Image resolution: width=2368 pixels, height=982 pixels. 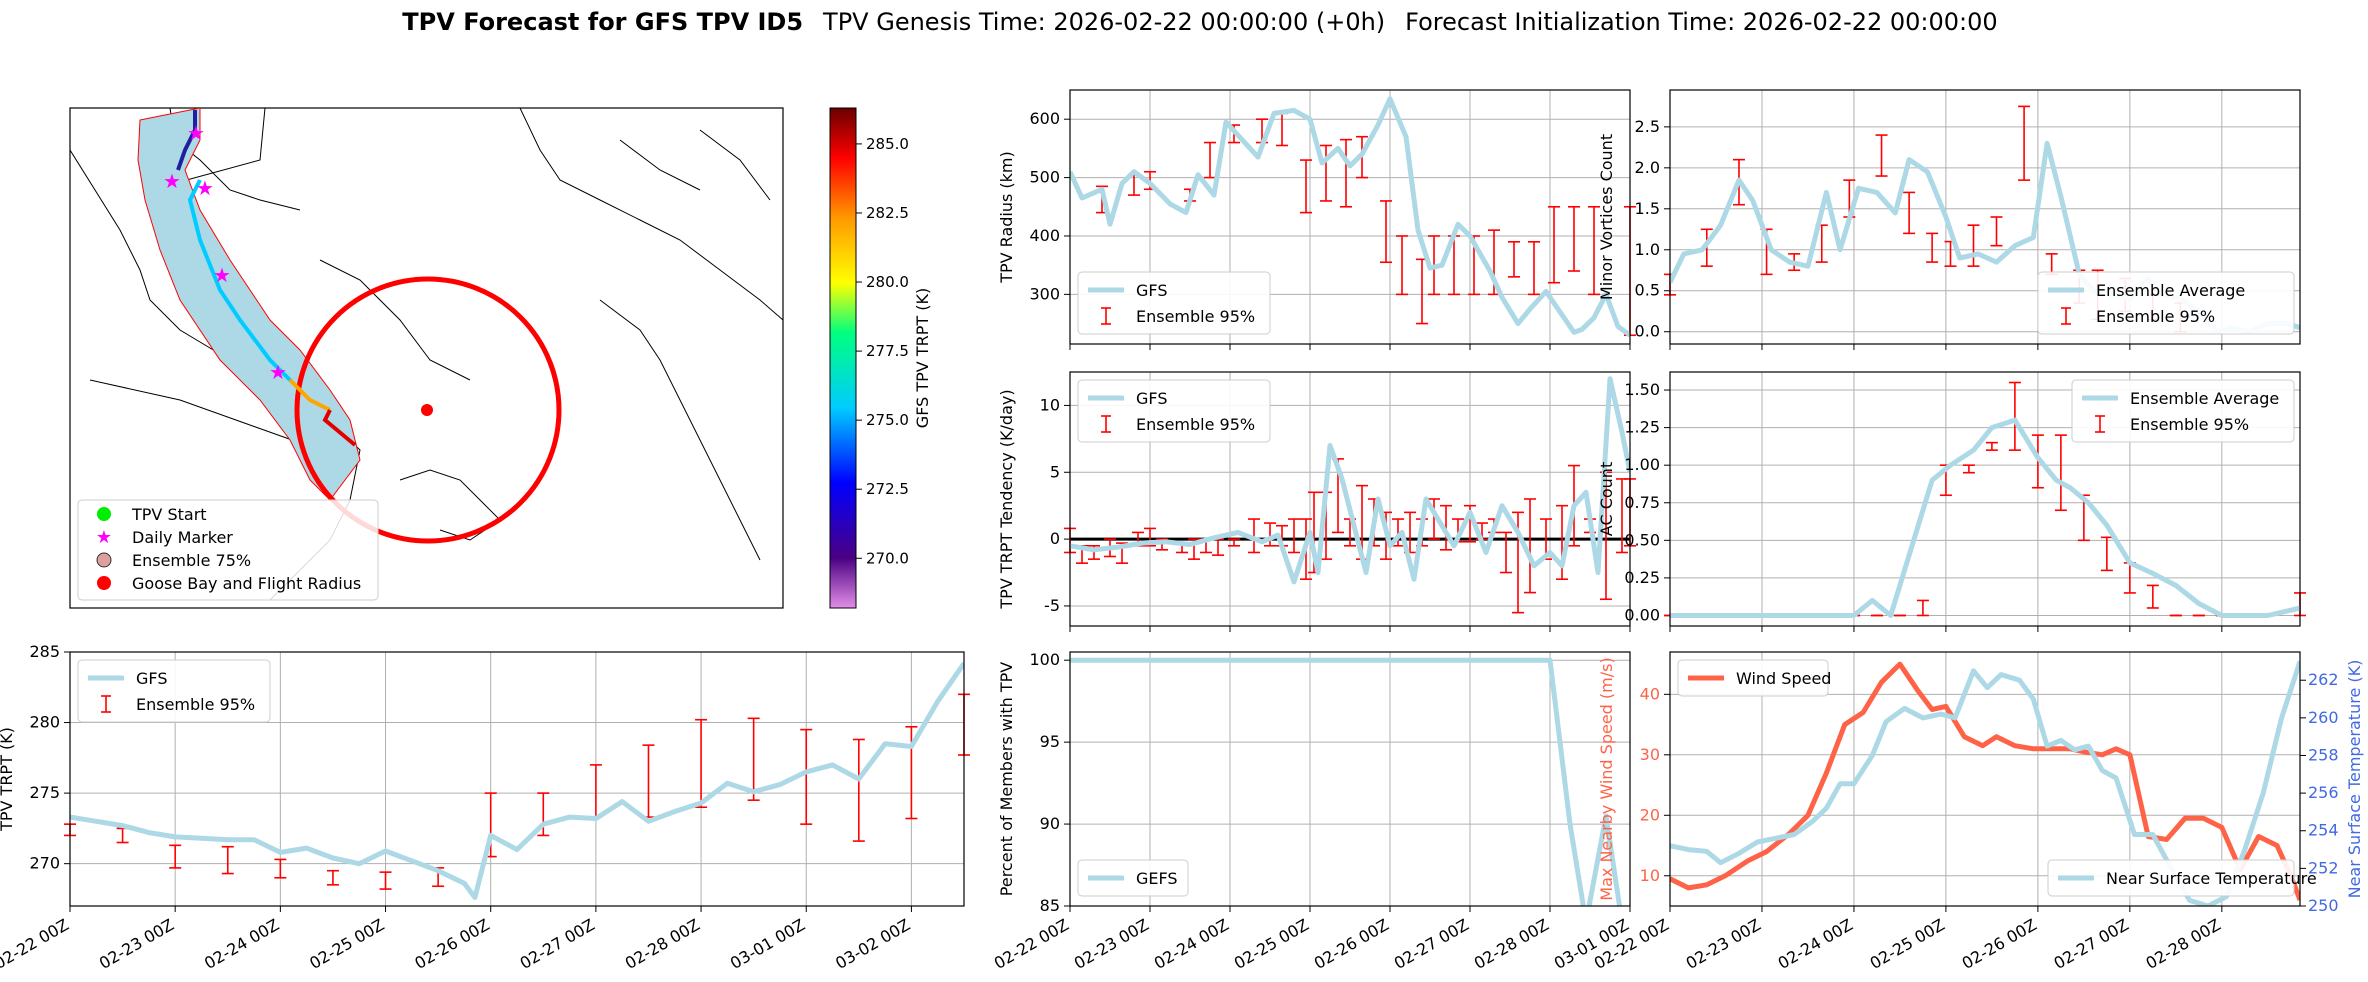 I want to click on y-tick-label: 100, so click(x=1044, y=659).